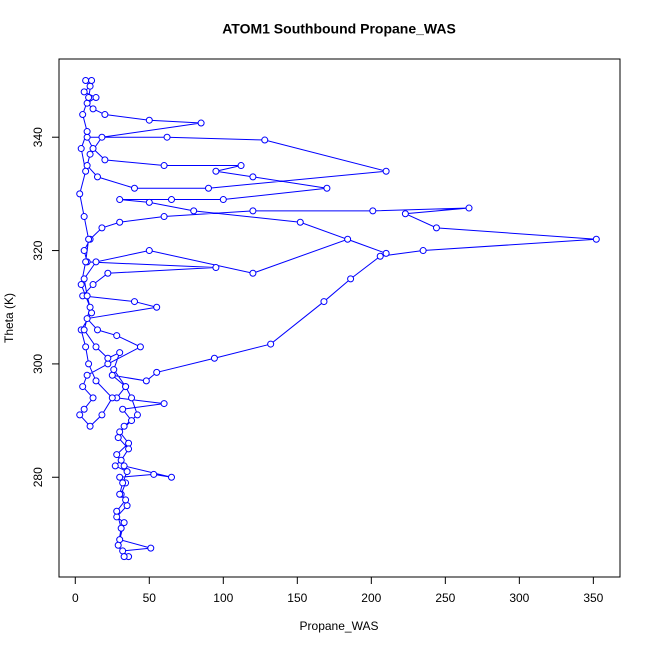 The height and width of the screenshot is (650, 650). Describe the element at coordinates (38, 137) in the screenshot. I see `y-tick-label: 340` at that location.